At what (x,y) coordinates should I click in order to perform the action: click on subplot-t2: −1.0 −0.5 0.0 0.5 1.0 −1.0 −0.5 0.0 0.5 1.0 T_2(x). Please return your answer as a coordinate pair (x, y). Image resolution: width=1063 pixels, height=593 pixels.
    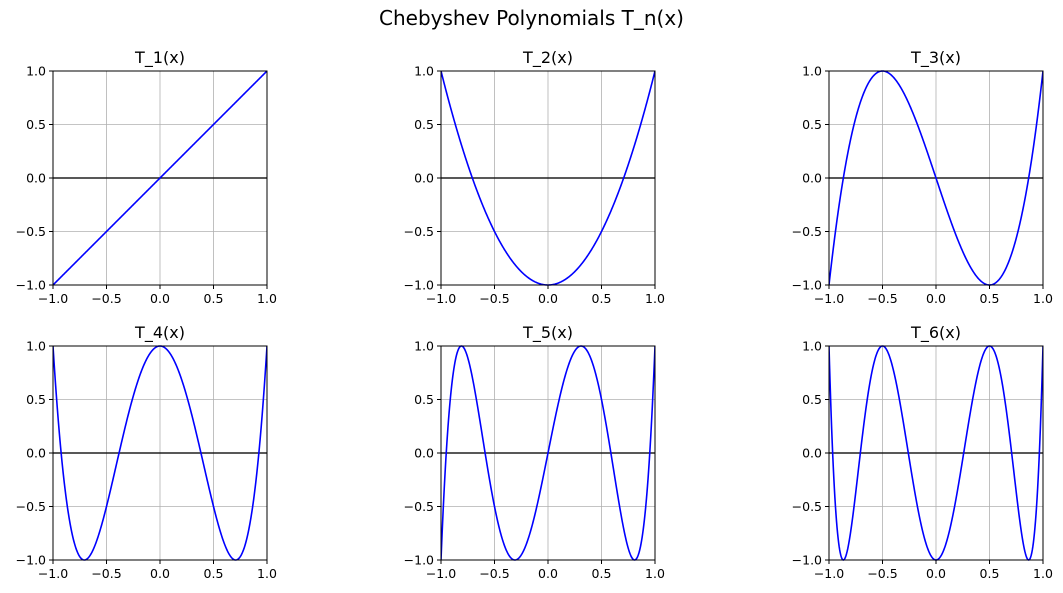
    Looking at the image, I should click on (534, 177).